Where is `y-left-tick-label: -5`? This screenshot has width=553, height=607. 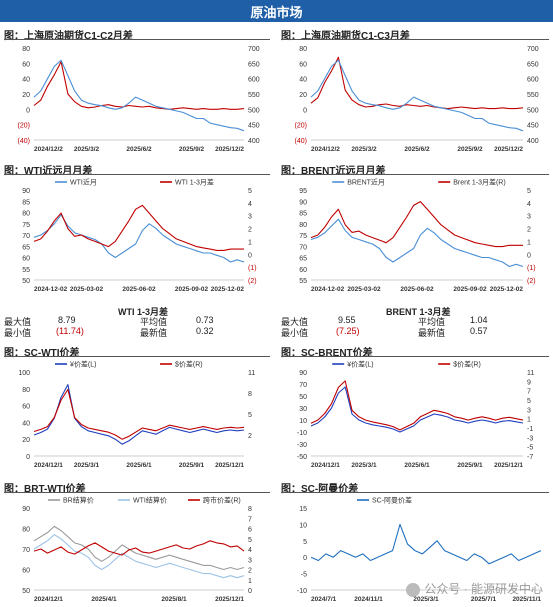 y-left-tick-label: -5 is located at coordinates (304, 575).